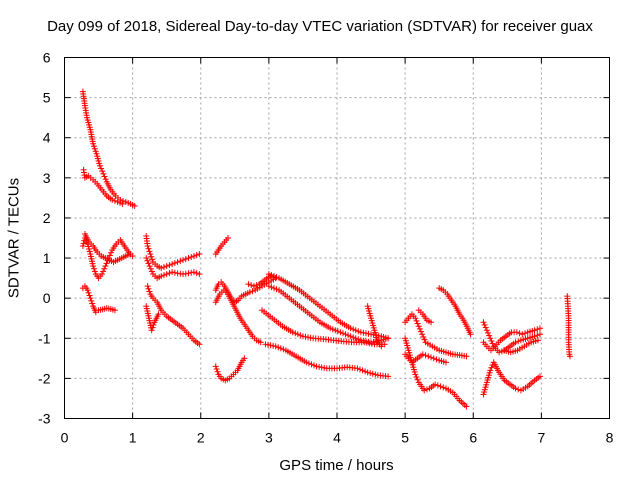 This screenshot has height=480, width=640. I want to click on y-tick-label: 2, so click(47, 218).